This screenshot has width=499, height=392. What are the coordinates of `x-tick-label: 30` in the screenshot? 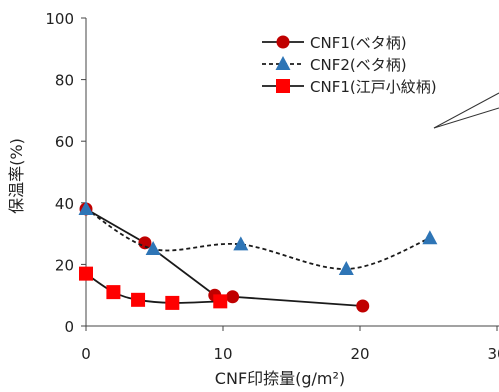 It's located at (493, 354).